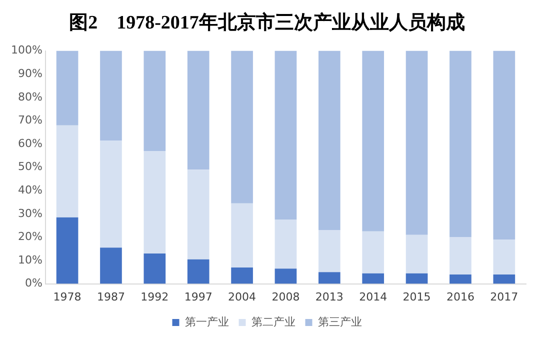 The image size is (540, 342). Describe the element at coordinates (373, 297) in the screenshot. I see `x-tick-label: 2014` at that location.